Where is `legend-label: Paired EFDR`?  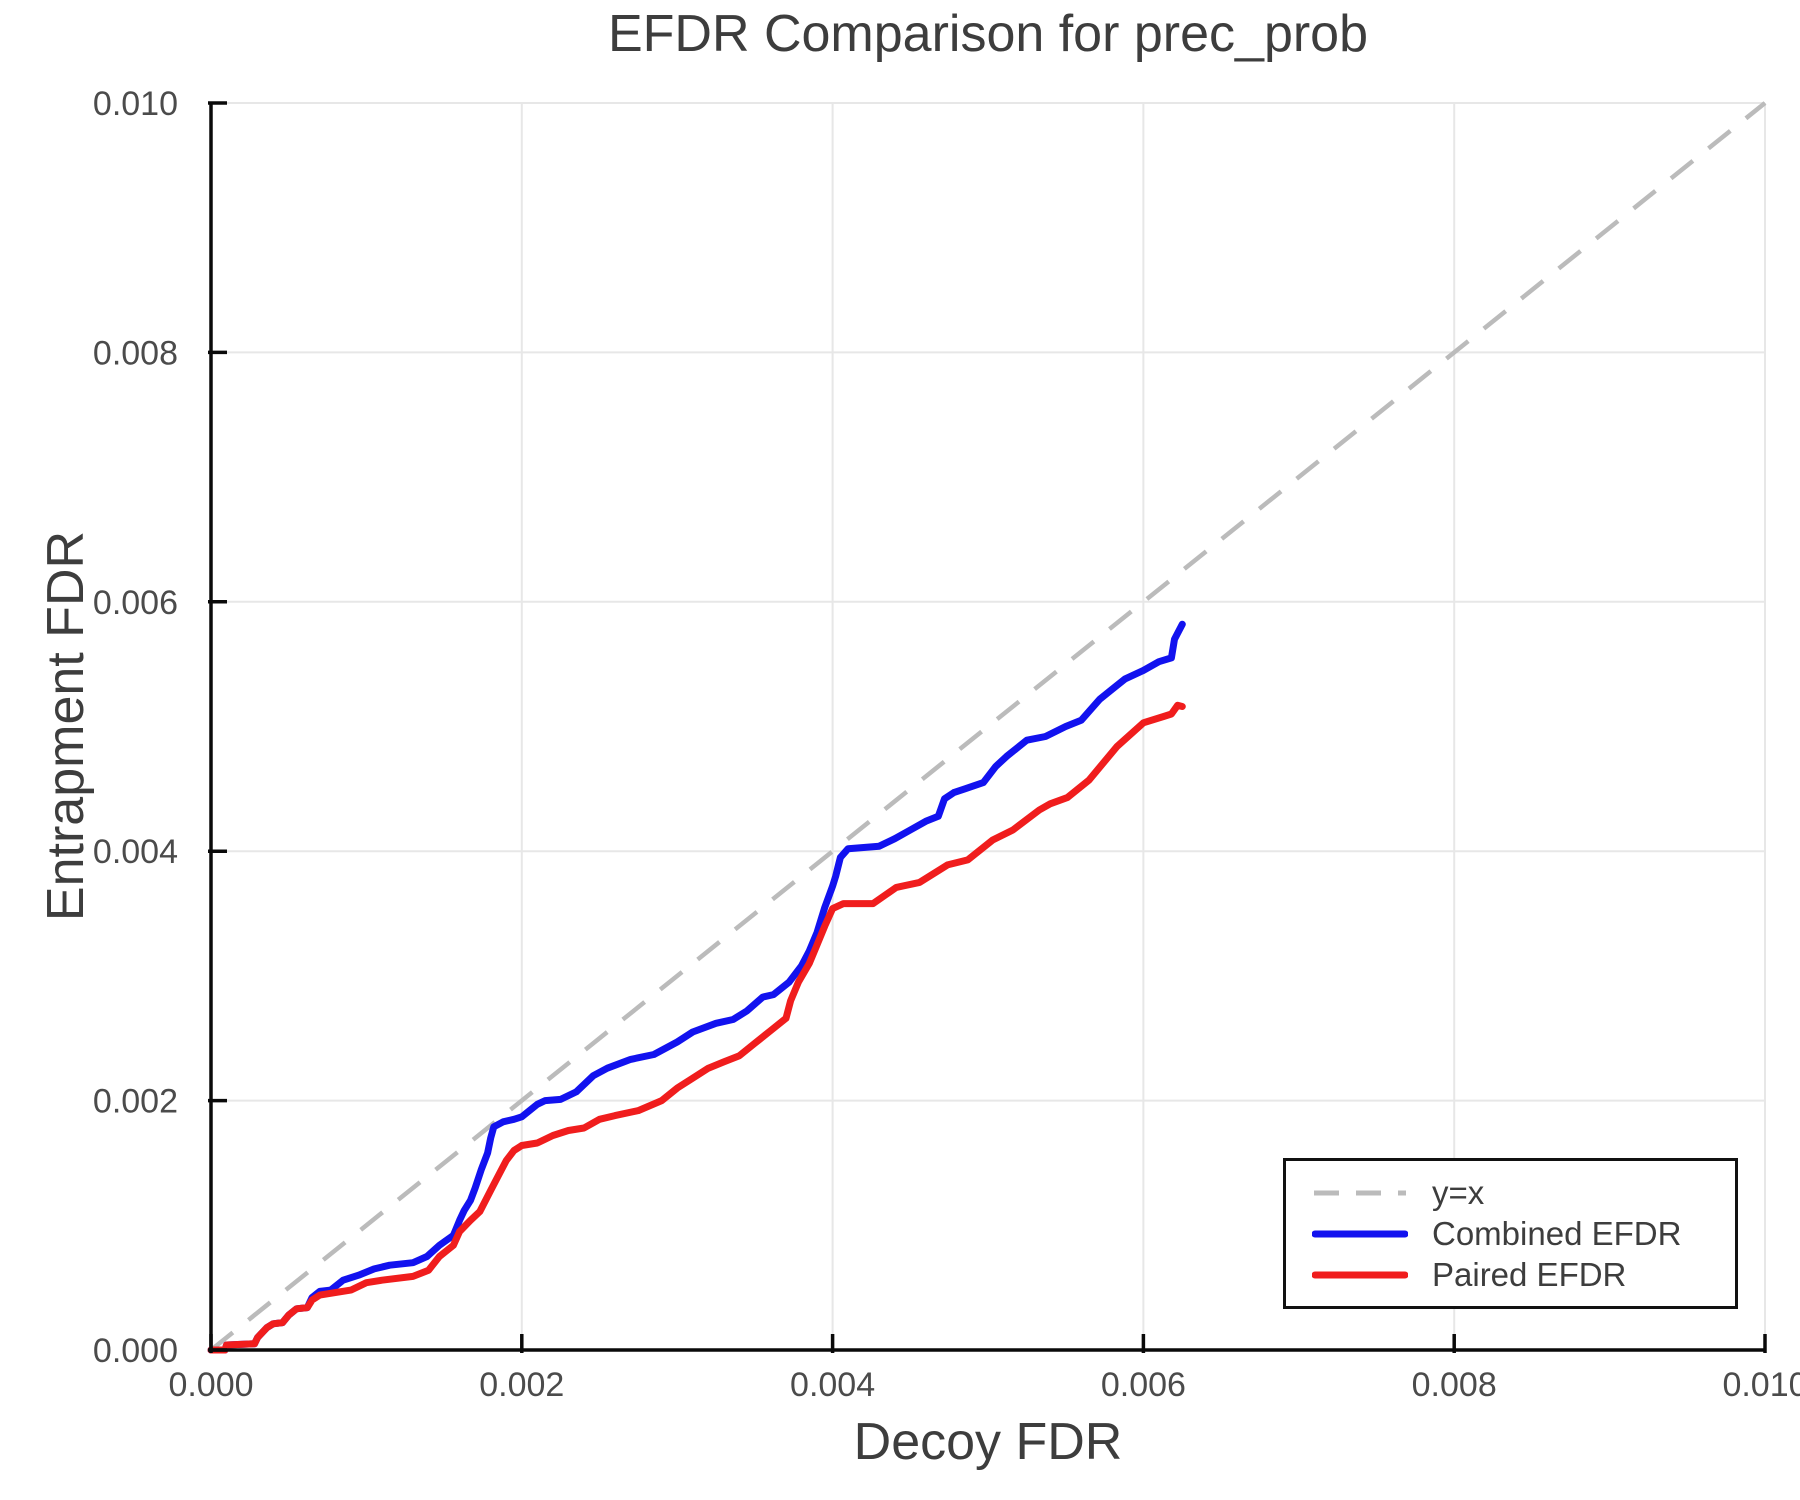
legend-label: Paired EFDR is located at coordinates (1529, 1274).